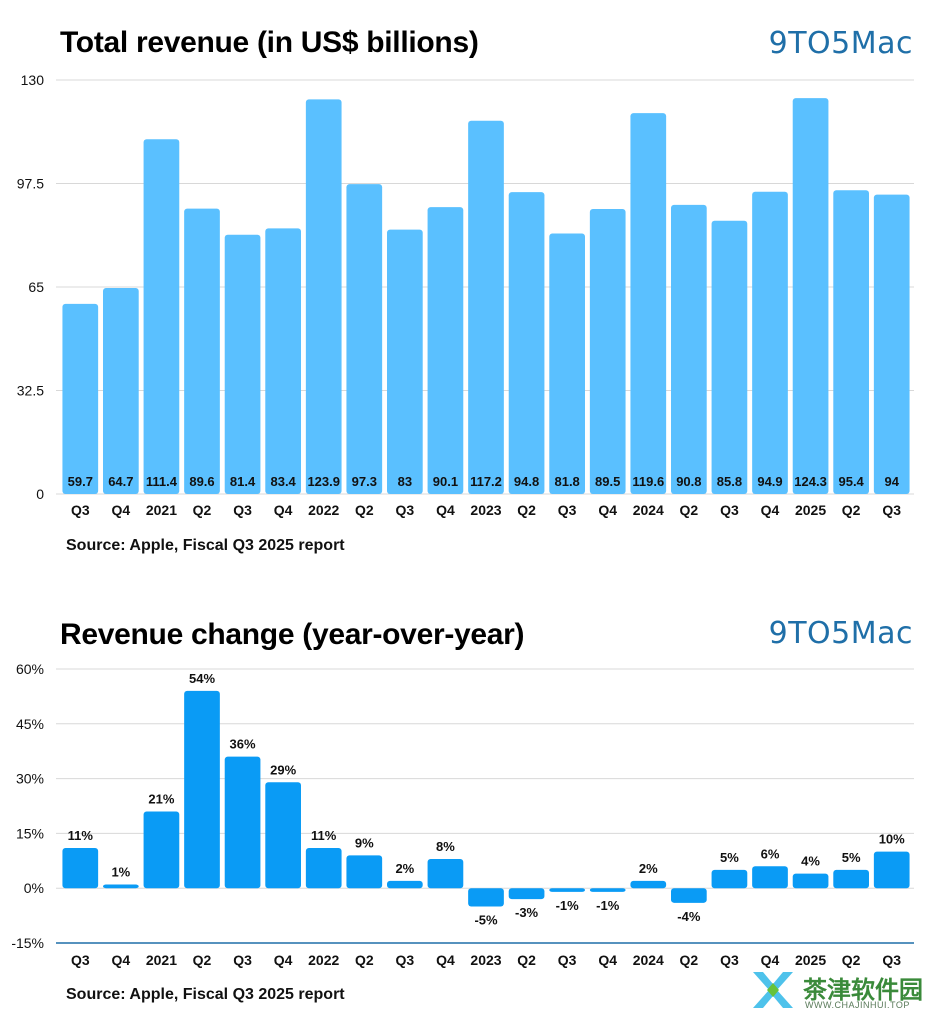  Describe the element at coordinates (445, 846) in the screenshot. I see `data-label: 8%` at that location.